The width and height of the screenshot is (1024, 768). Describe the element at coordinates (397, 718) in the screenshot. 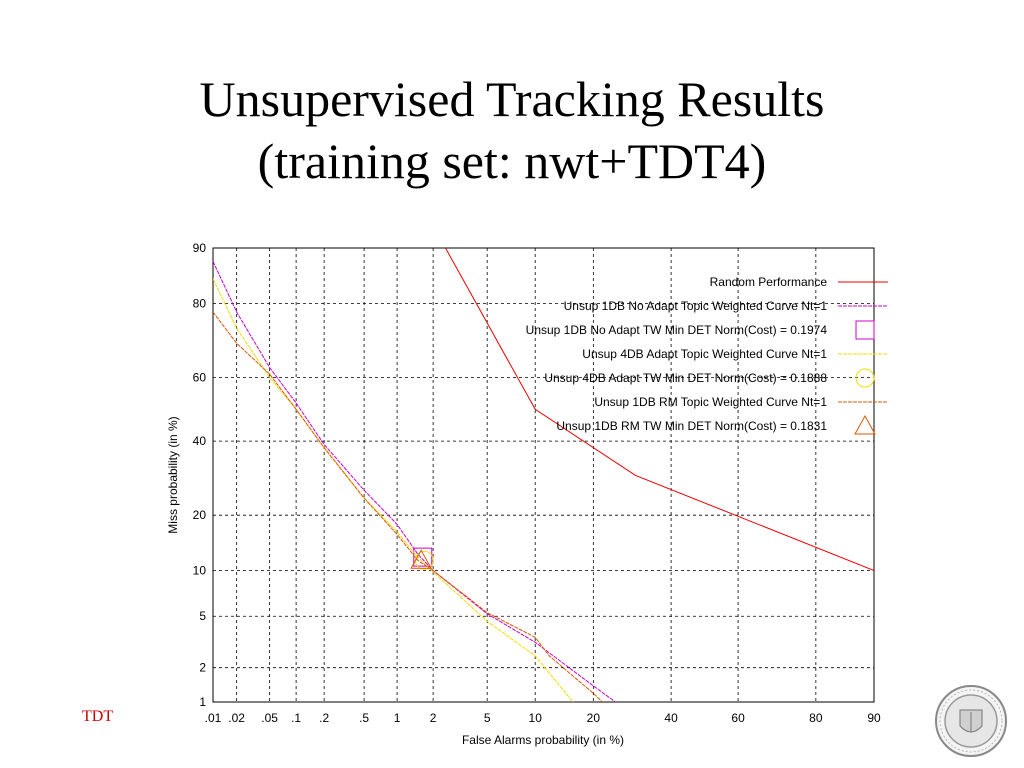

I see `x-tick-label: 1` at that location.